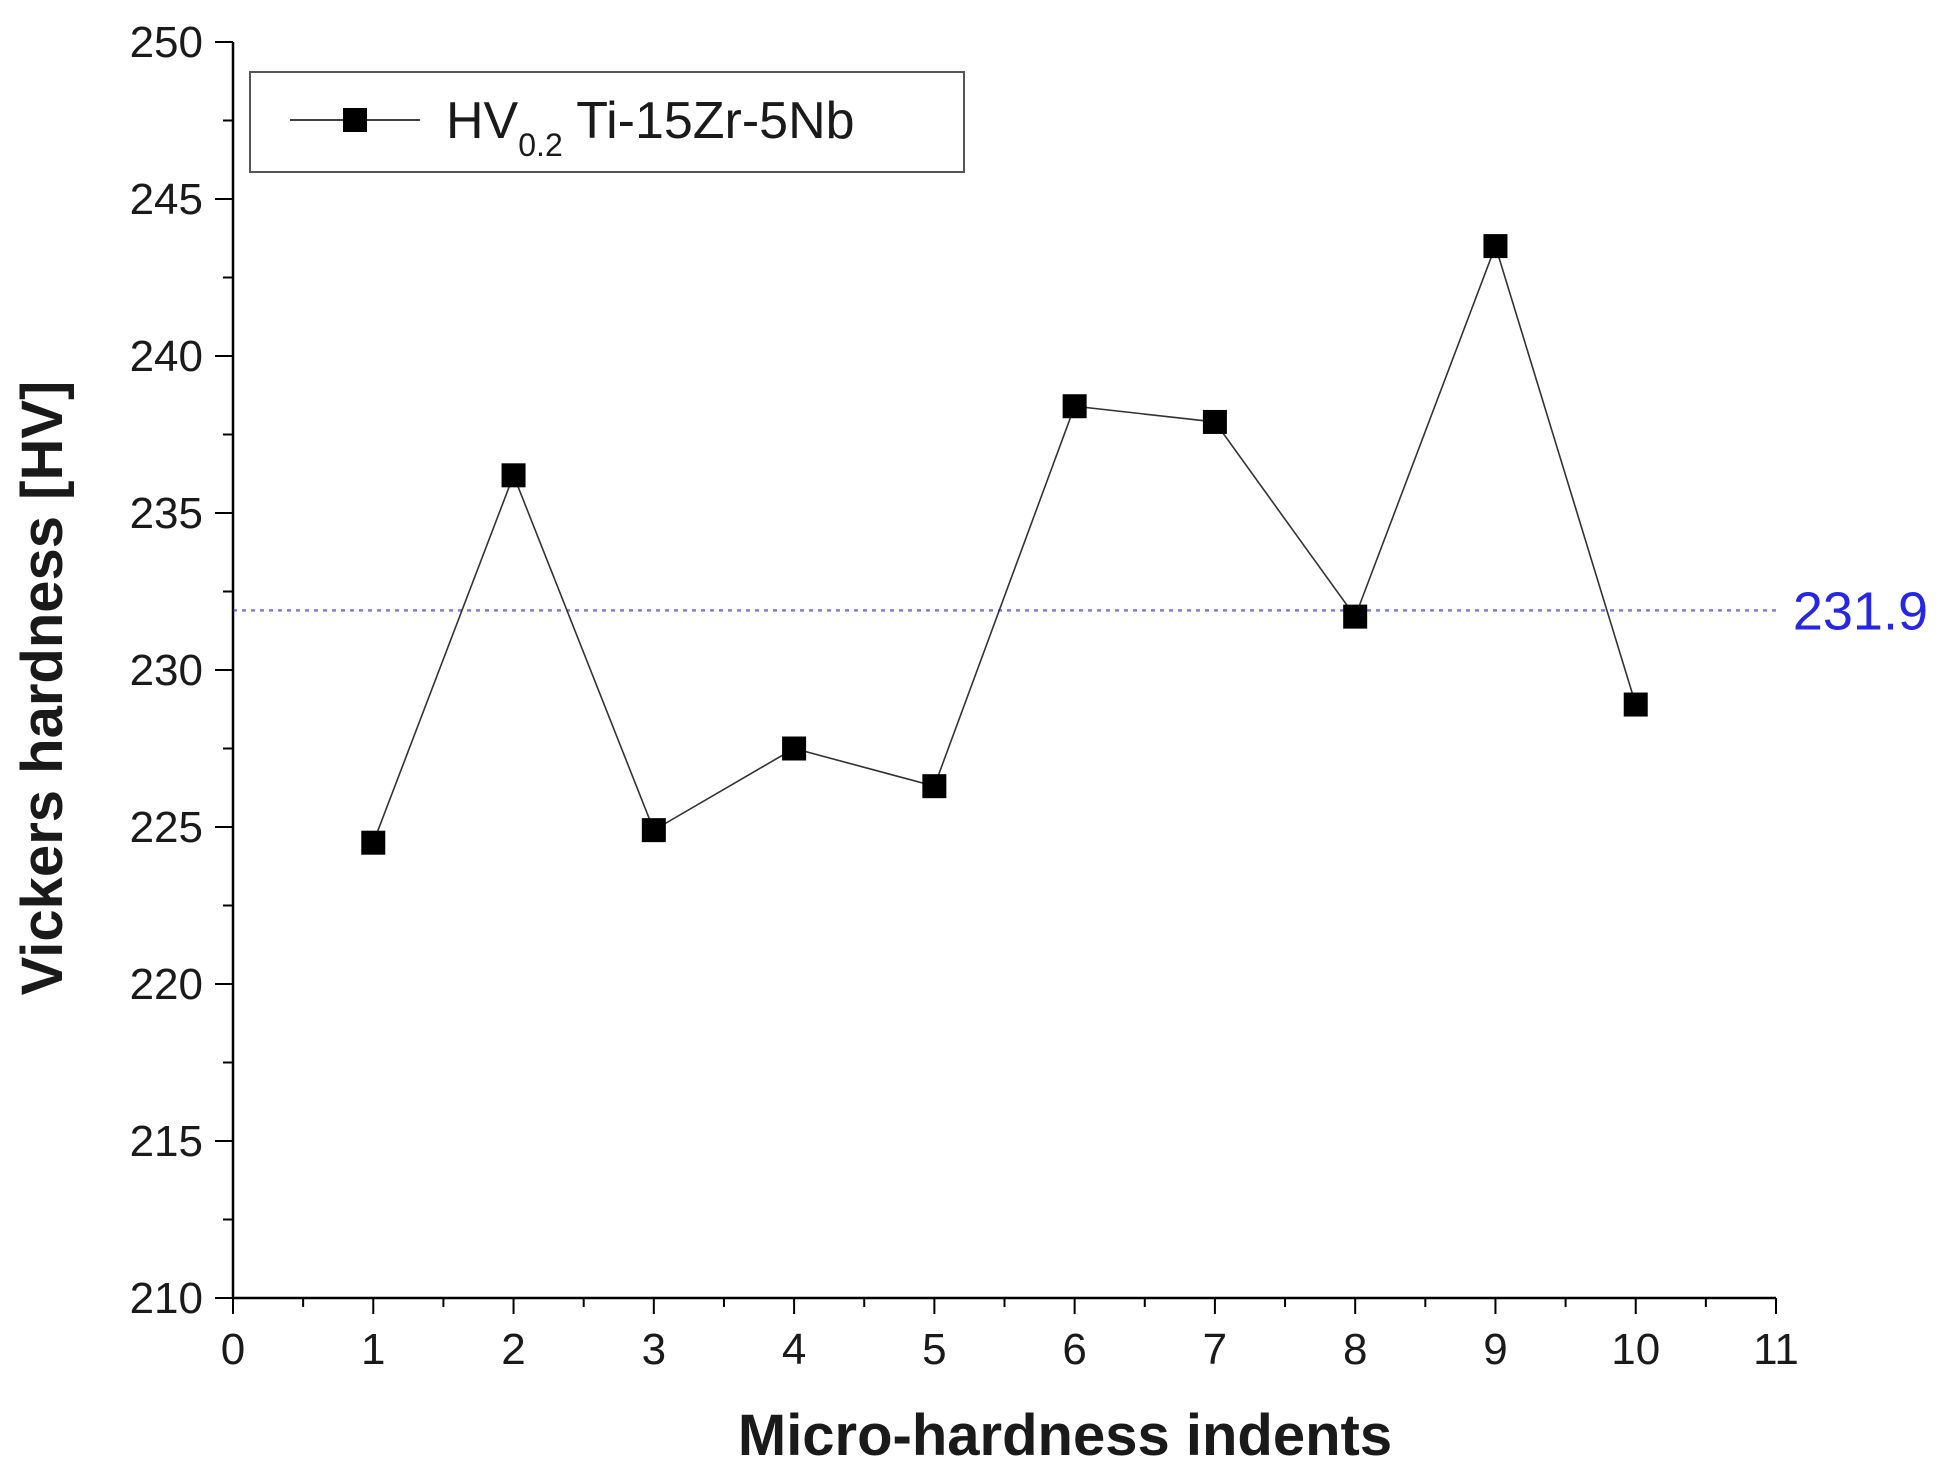  I want to click on y-tick-label: 215, so click(166, 1141).